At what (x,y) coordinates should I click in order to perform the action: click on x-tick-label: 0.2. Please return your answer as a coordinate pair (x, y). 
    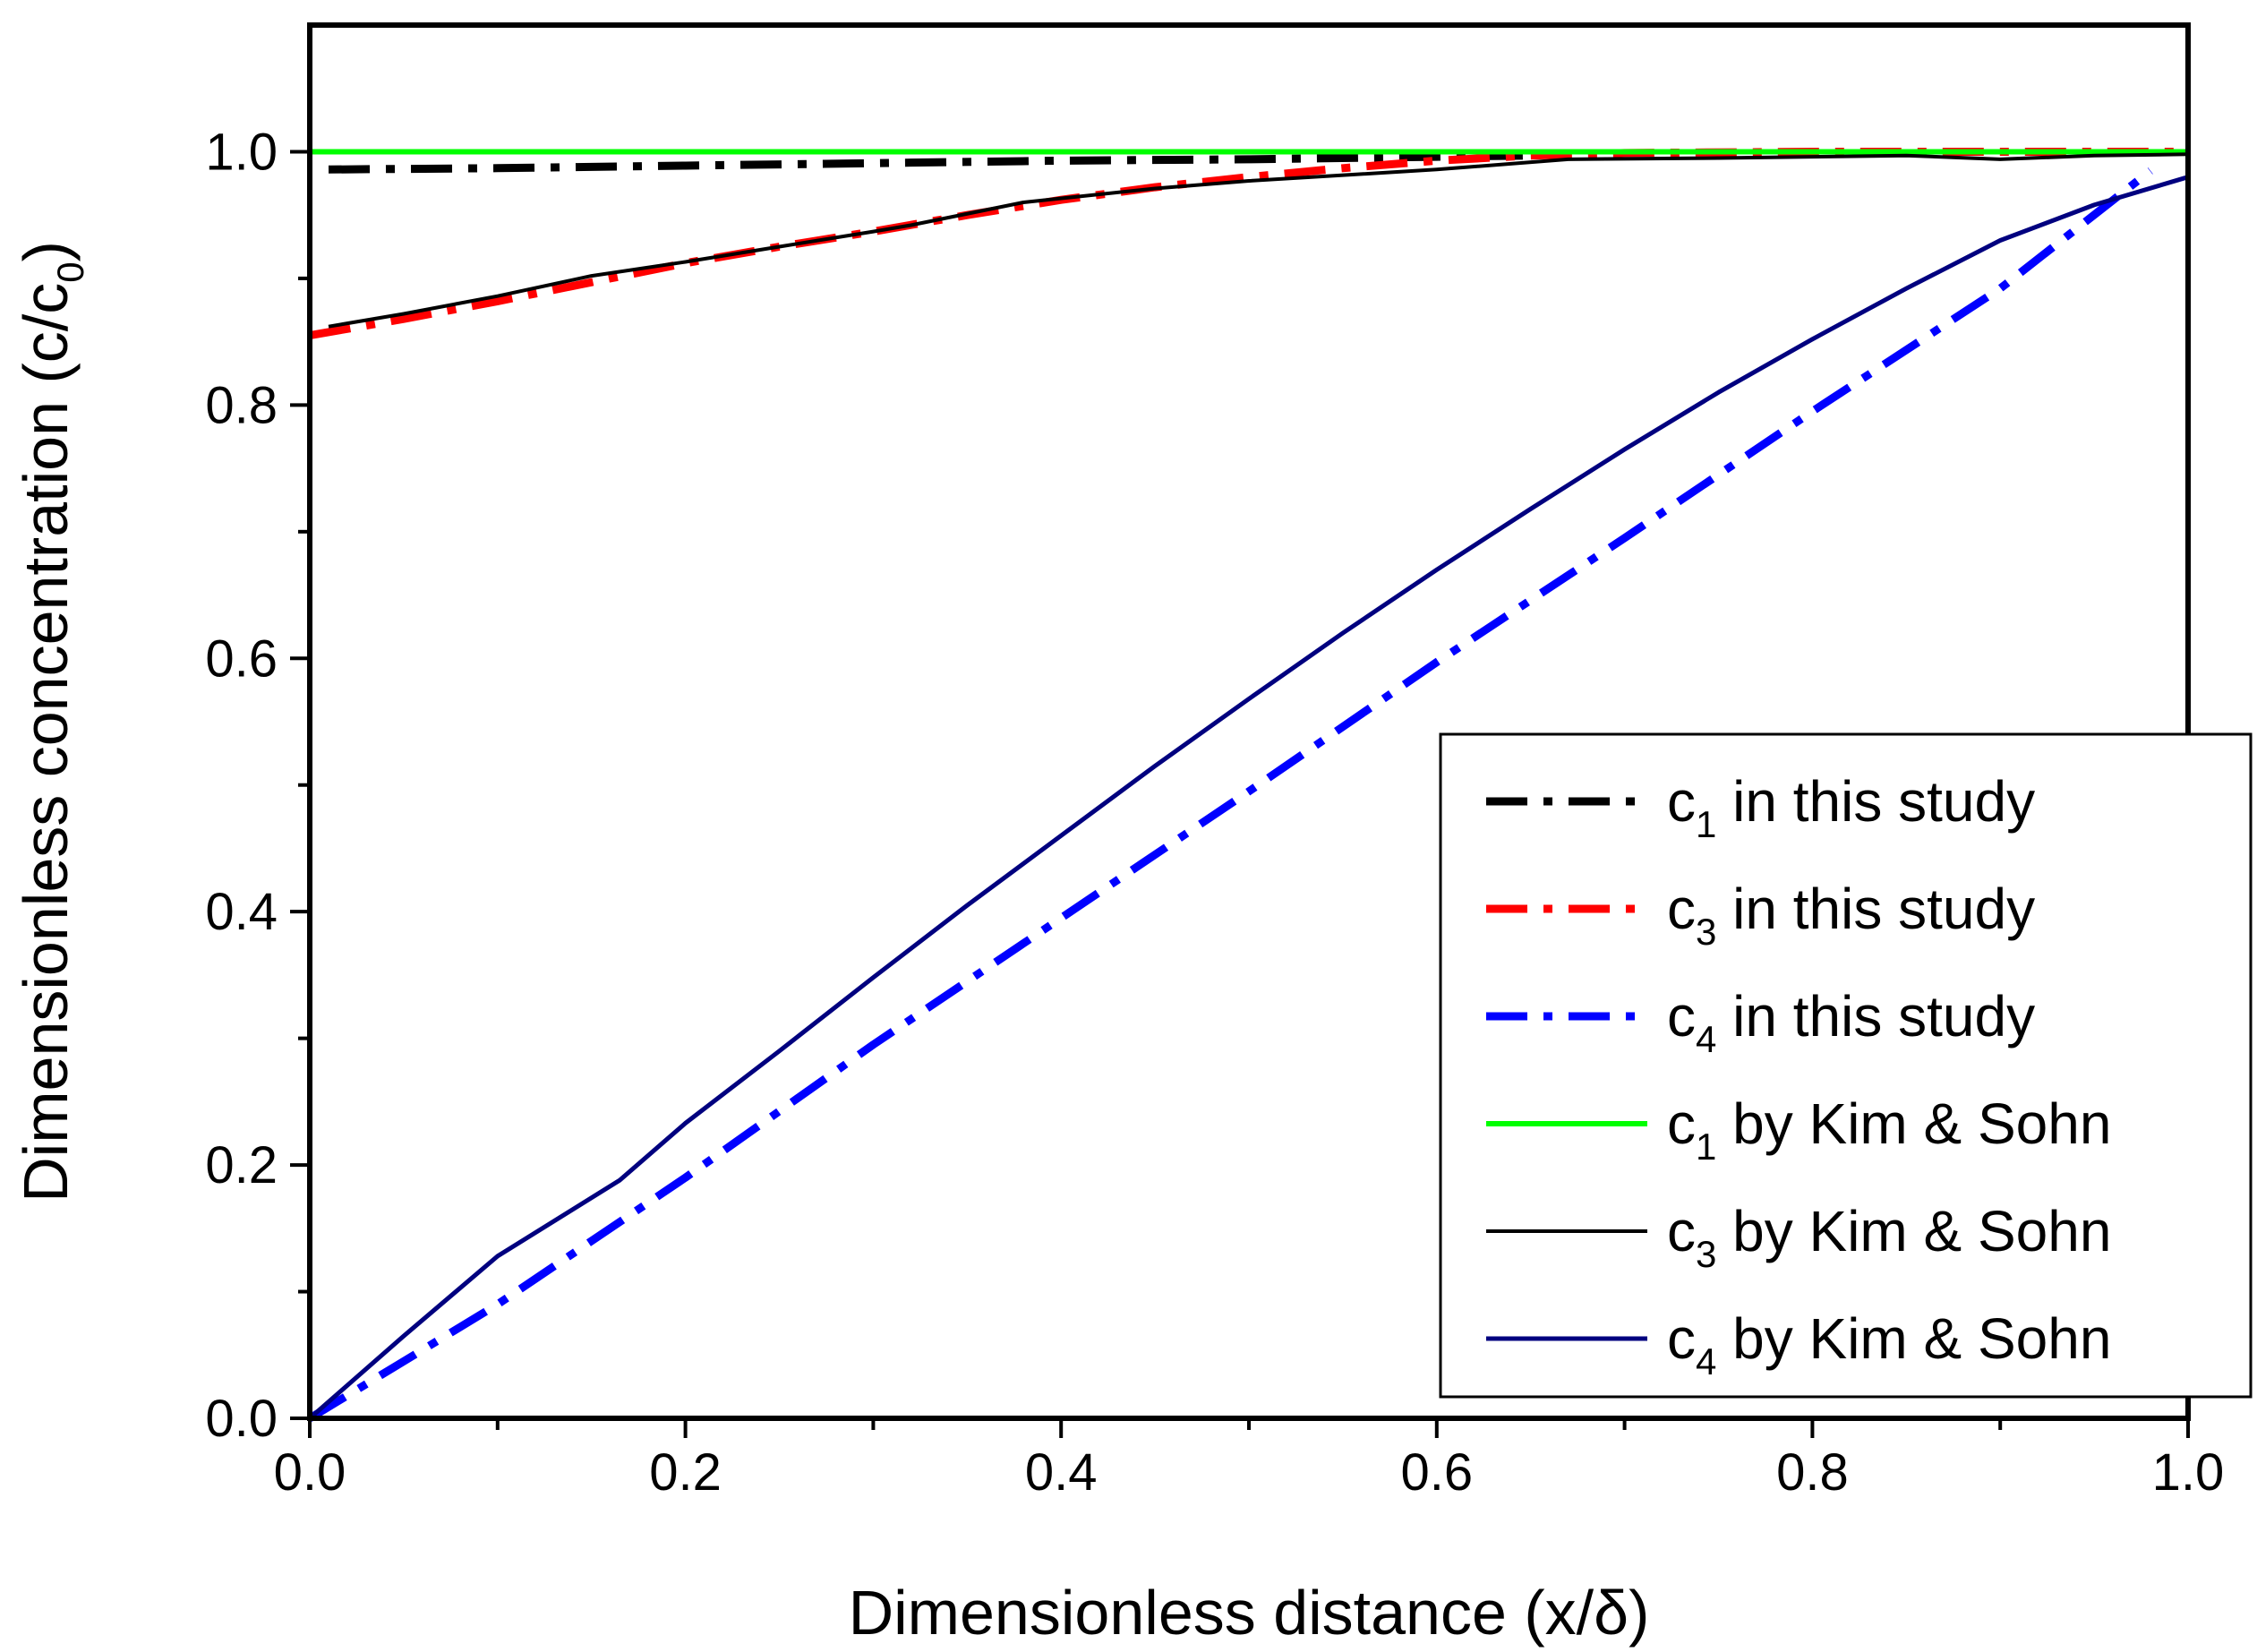
    Looking at the image, I should click on (686, 1472).